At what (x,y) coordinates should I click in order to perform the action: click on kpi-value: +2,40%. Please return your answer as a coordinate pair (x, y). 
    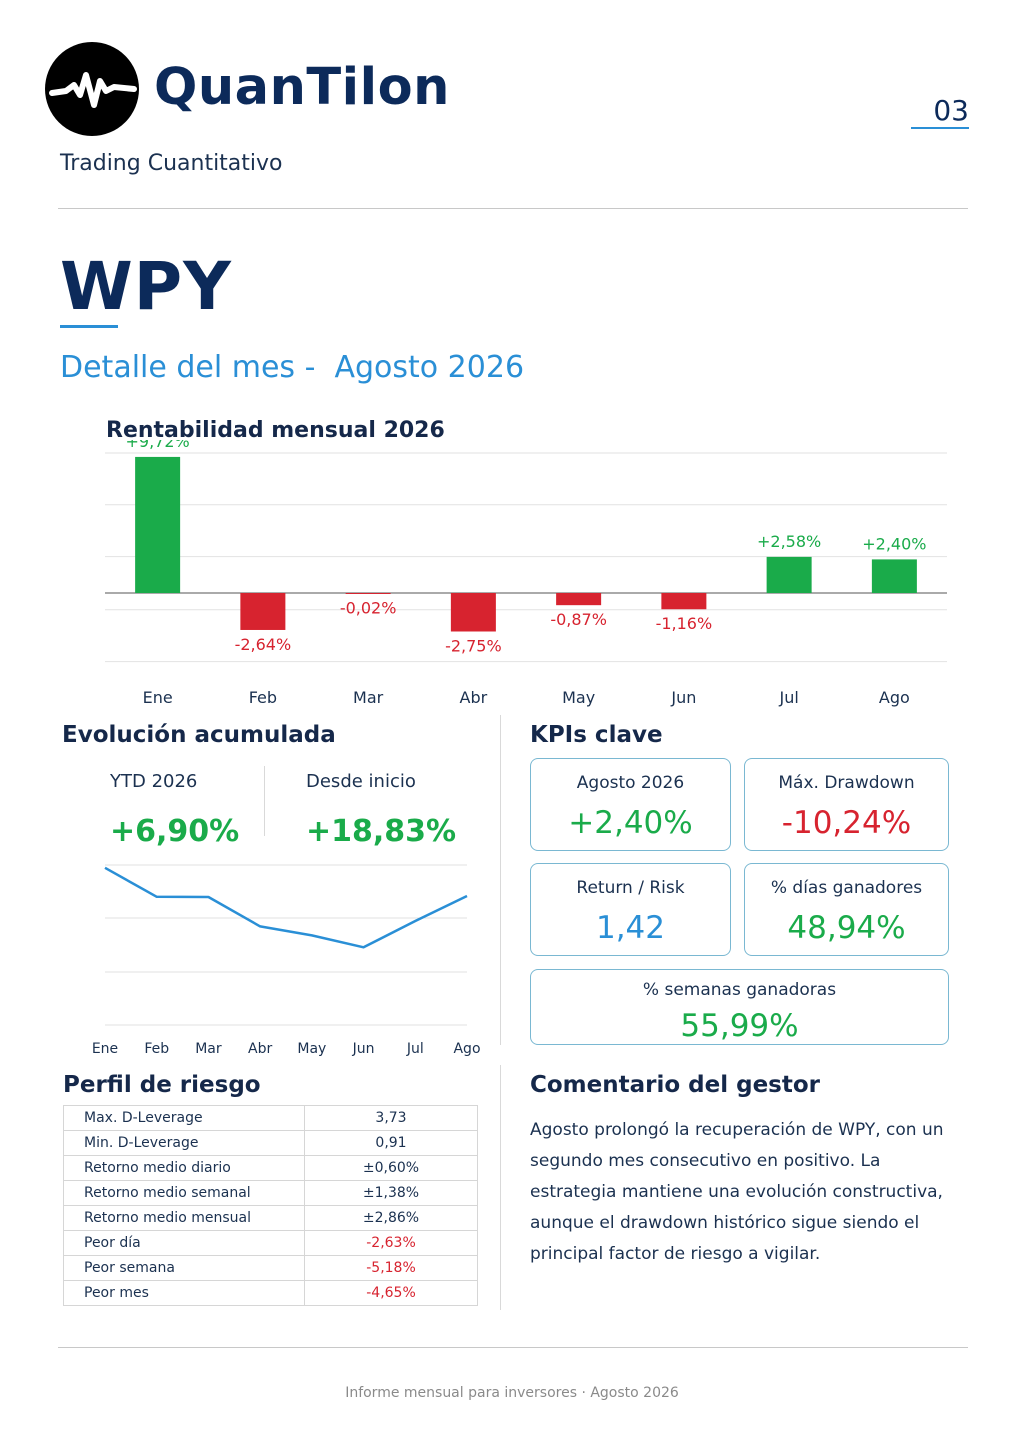
    Looking at the image, I should click on (630, 823).